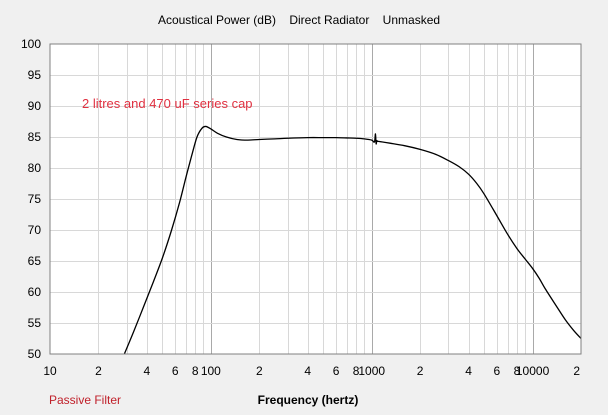 The height and width of the screenshot is (415, 608). What do you see at coordinates (35, 230) in the screenshot?
I see `y-tick-label: 70` at bounding box center [35, 230].